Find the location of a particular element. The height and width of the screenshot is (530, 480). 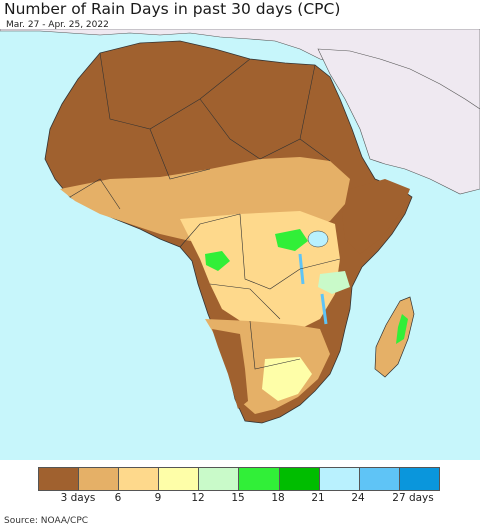

madagascar is located at coordinates (394, 337).